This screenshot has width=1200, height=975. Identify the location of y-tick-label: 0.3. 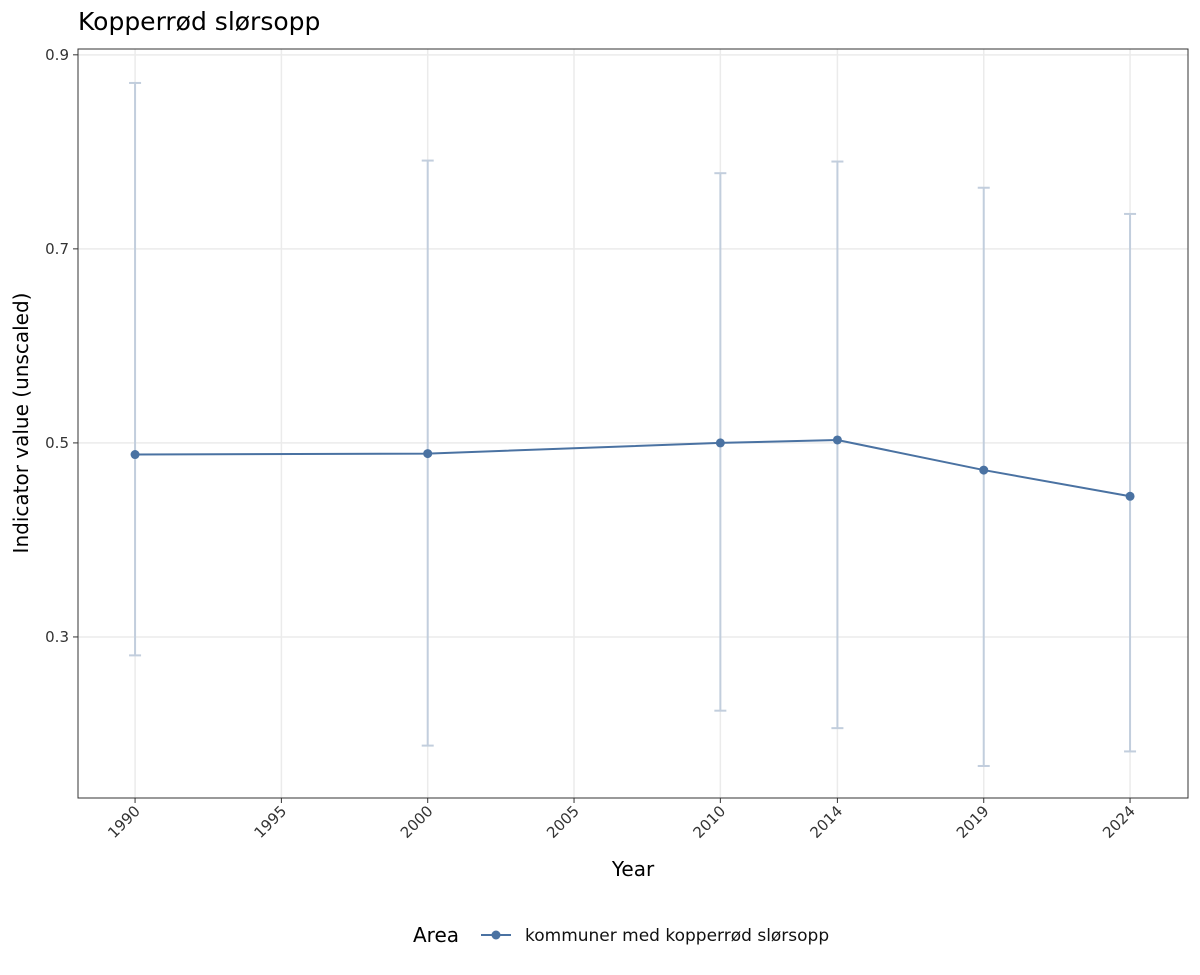
(57, 637).